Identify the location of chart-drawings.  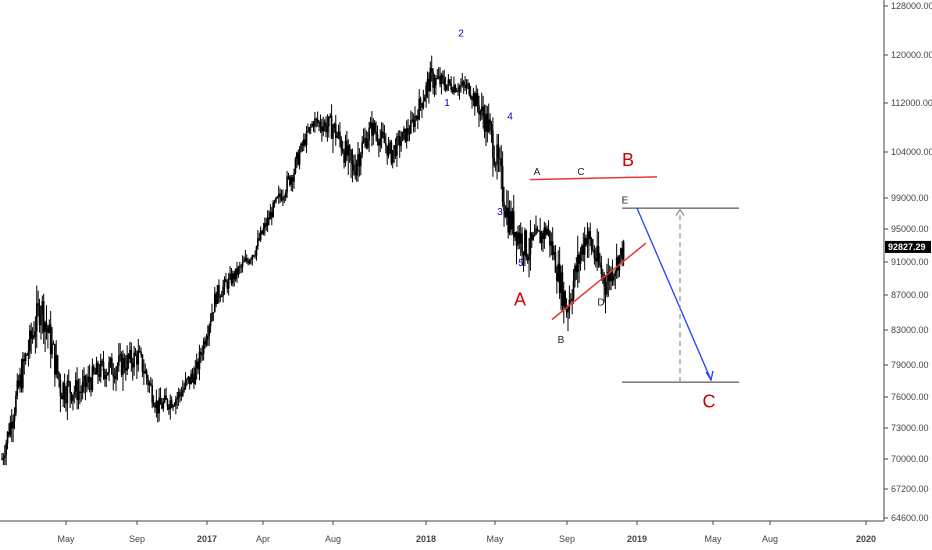
(634, 279).